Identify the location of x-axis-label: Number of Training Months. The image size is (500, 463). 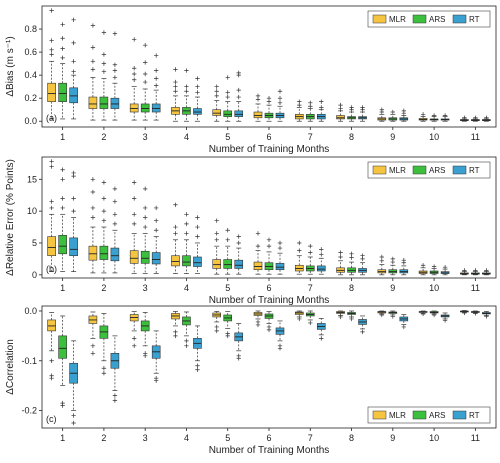
(269, 450).